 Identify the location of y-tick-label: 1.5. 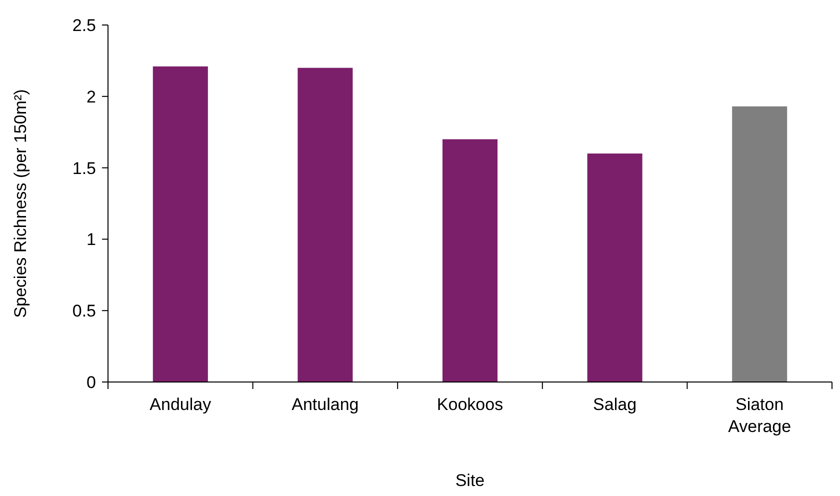
(84, 168).